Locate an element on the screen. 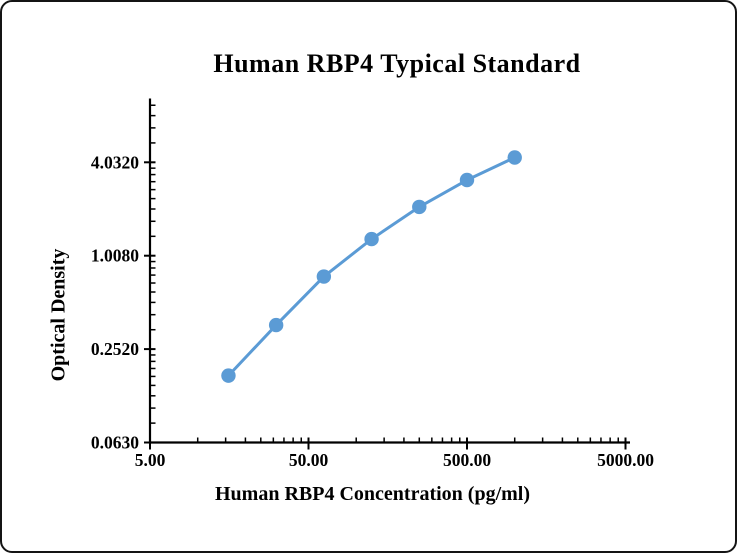 This screenshot has width=737, height=553. x-axis-title: Human RBP4 Concentration (pg/ml) is located at coordinates (372, 494).